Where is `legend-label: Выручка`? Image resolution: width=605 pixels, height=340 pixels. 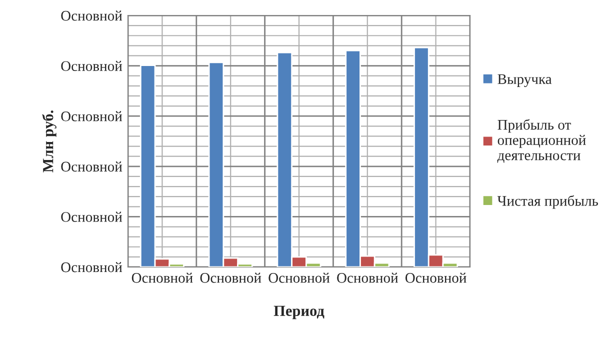 legend-label: Выручка is located at coordinates (525, 81).